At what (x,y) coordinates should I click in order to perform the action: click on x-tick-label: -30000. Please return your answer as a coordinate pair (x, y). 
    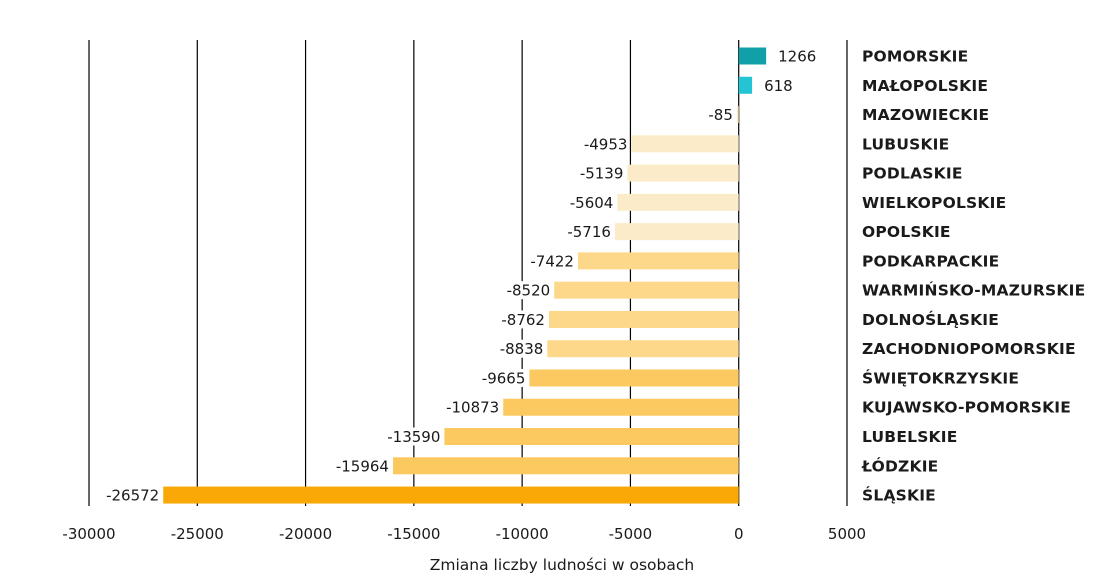
    Looking at the image, I should click on (88, 534).